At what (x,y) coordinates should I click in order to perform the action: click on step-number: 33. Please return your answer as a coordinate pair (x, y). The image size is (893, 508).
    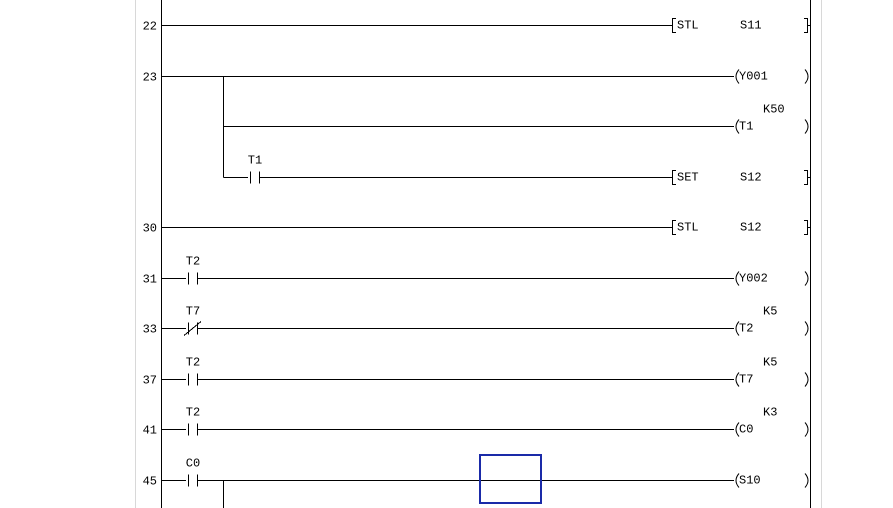
    Looking at the image, I should click on (150, 330).